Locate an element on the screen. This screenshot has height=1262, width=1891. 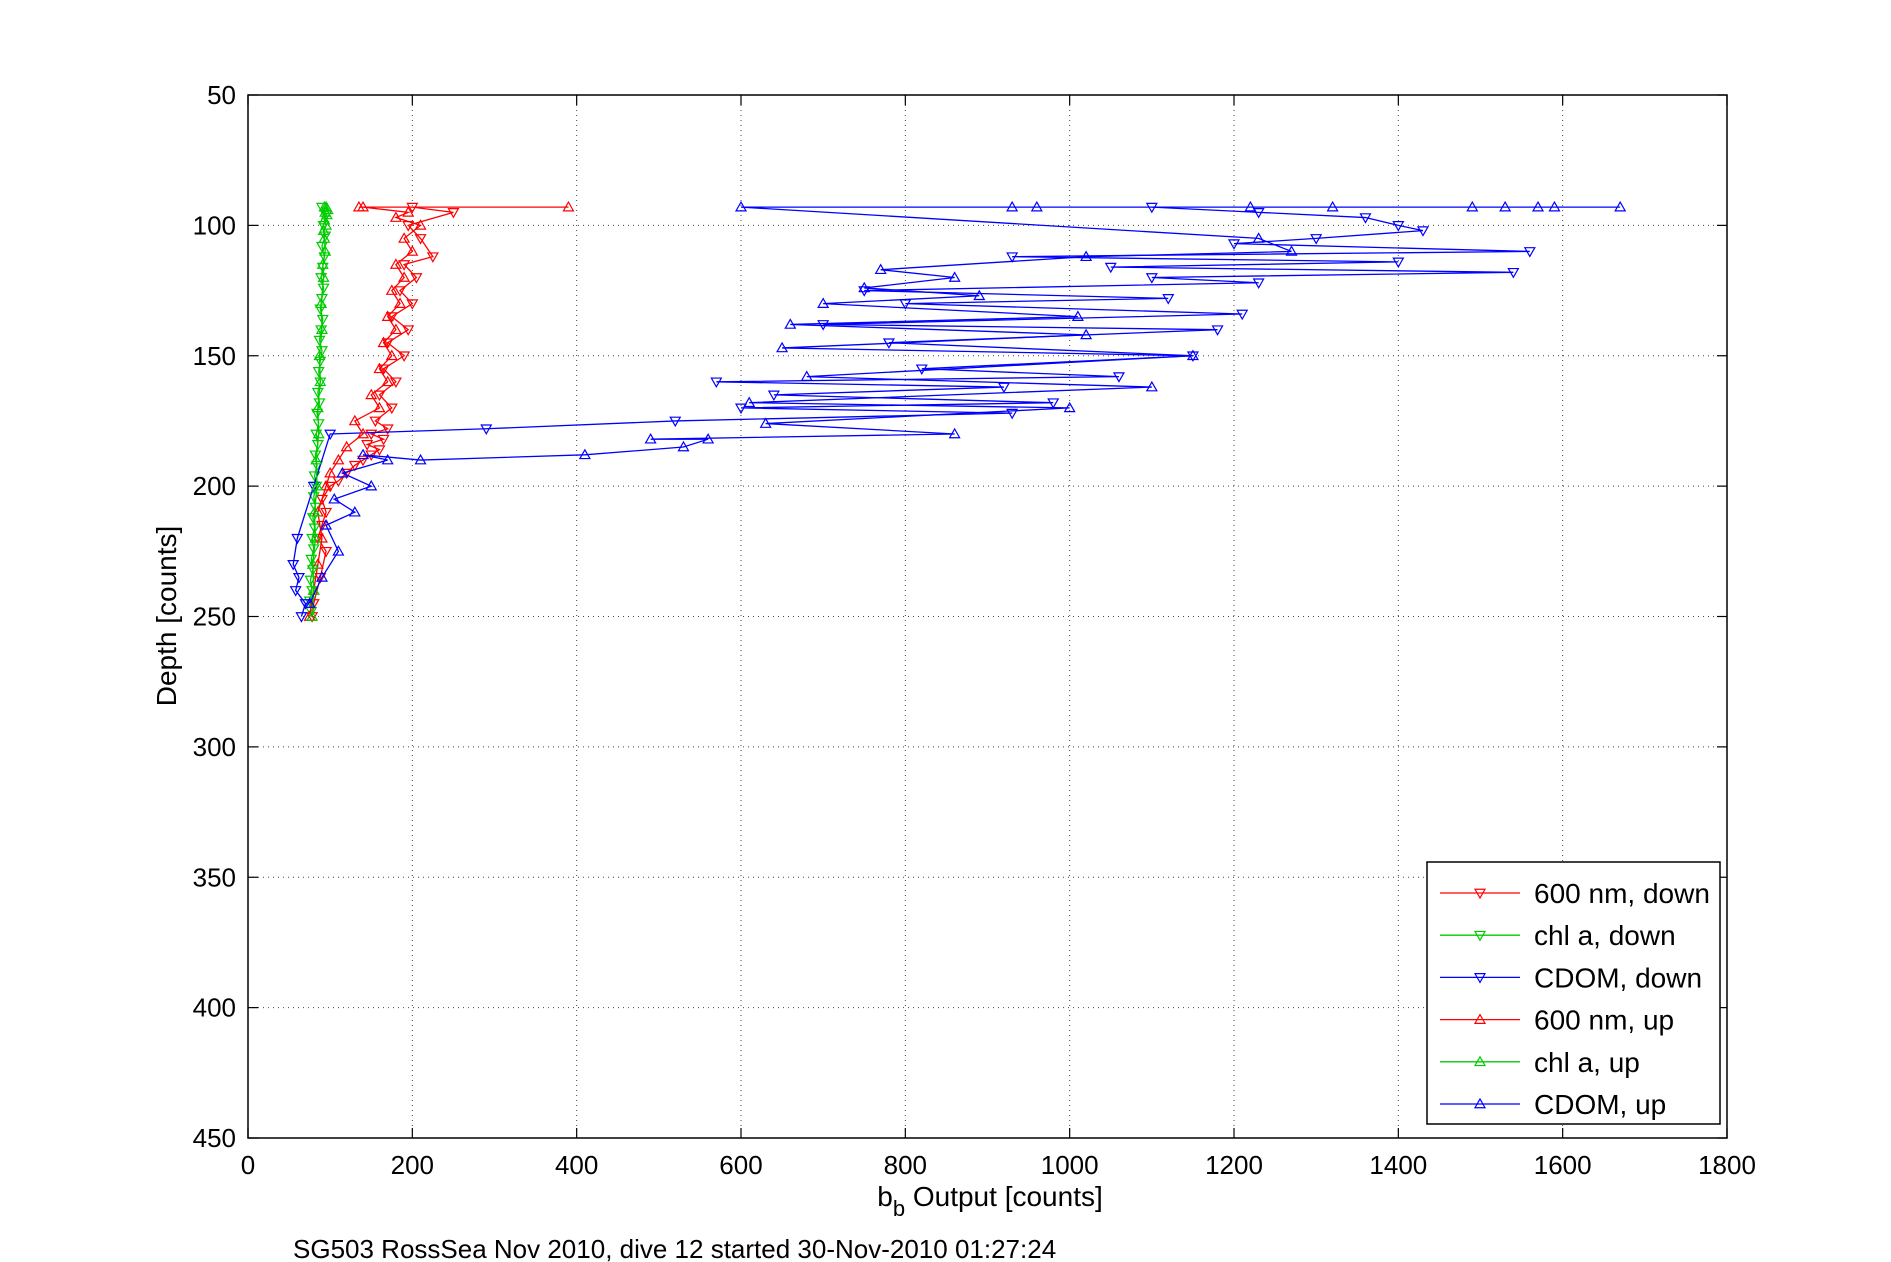
x-axis-label-b: b is located at coordinates (885, 1196).